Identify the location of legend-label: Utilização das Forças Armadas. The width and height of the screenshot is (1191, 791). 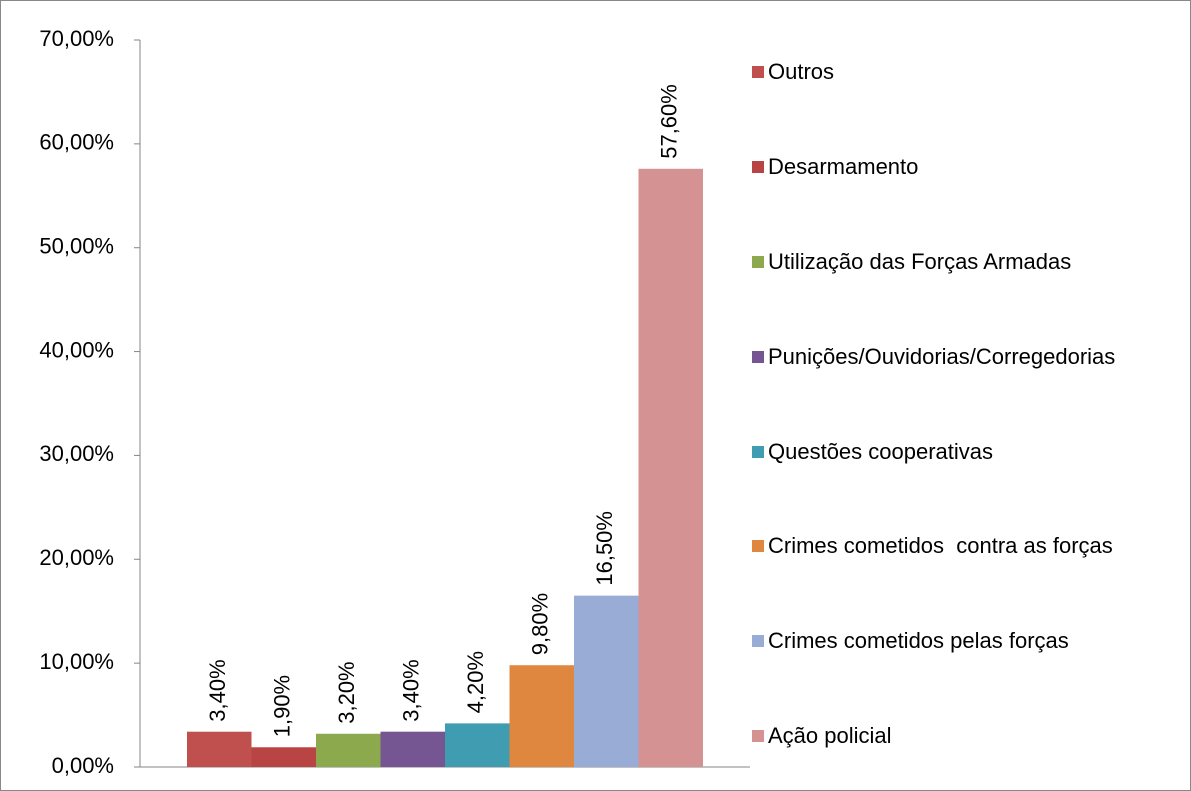
(920, 261).